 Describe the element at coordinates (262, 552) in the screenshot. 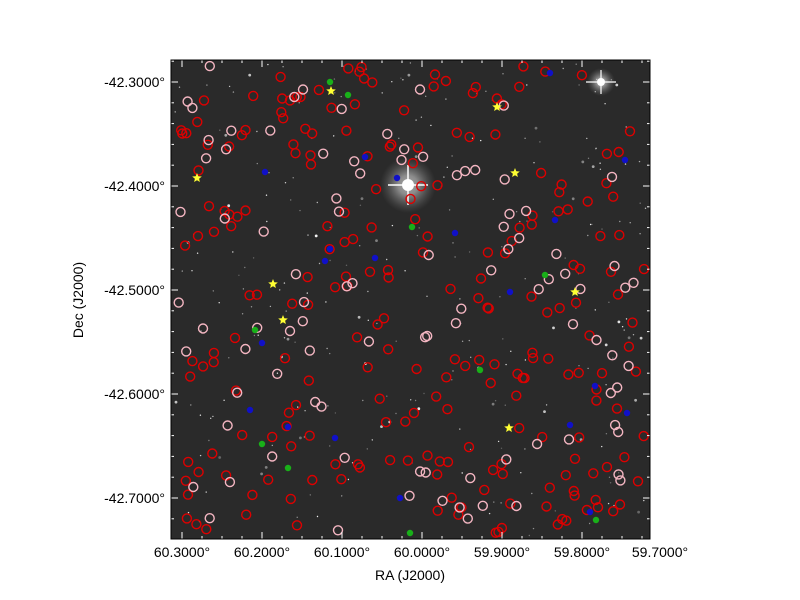

I see `x-tick-label: 60.2000°` at that location.